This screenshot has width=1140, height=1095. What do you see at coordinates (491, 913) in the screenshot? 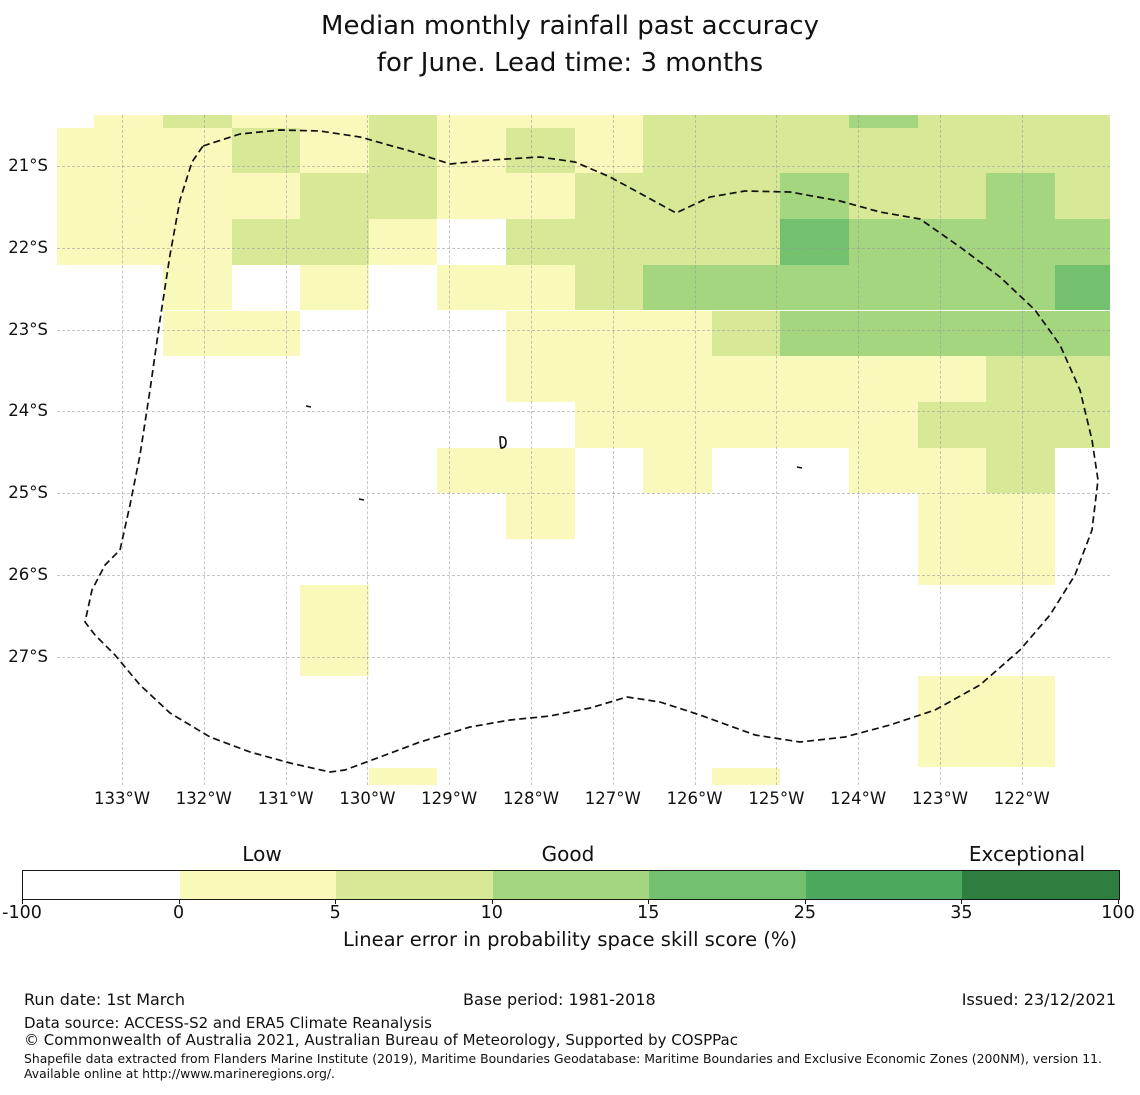
I see `colorbar-tick-label: 10` at bounding box center [491, 913].